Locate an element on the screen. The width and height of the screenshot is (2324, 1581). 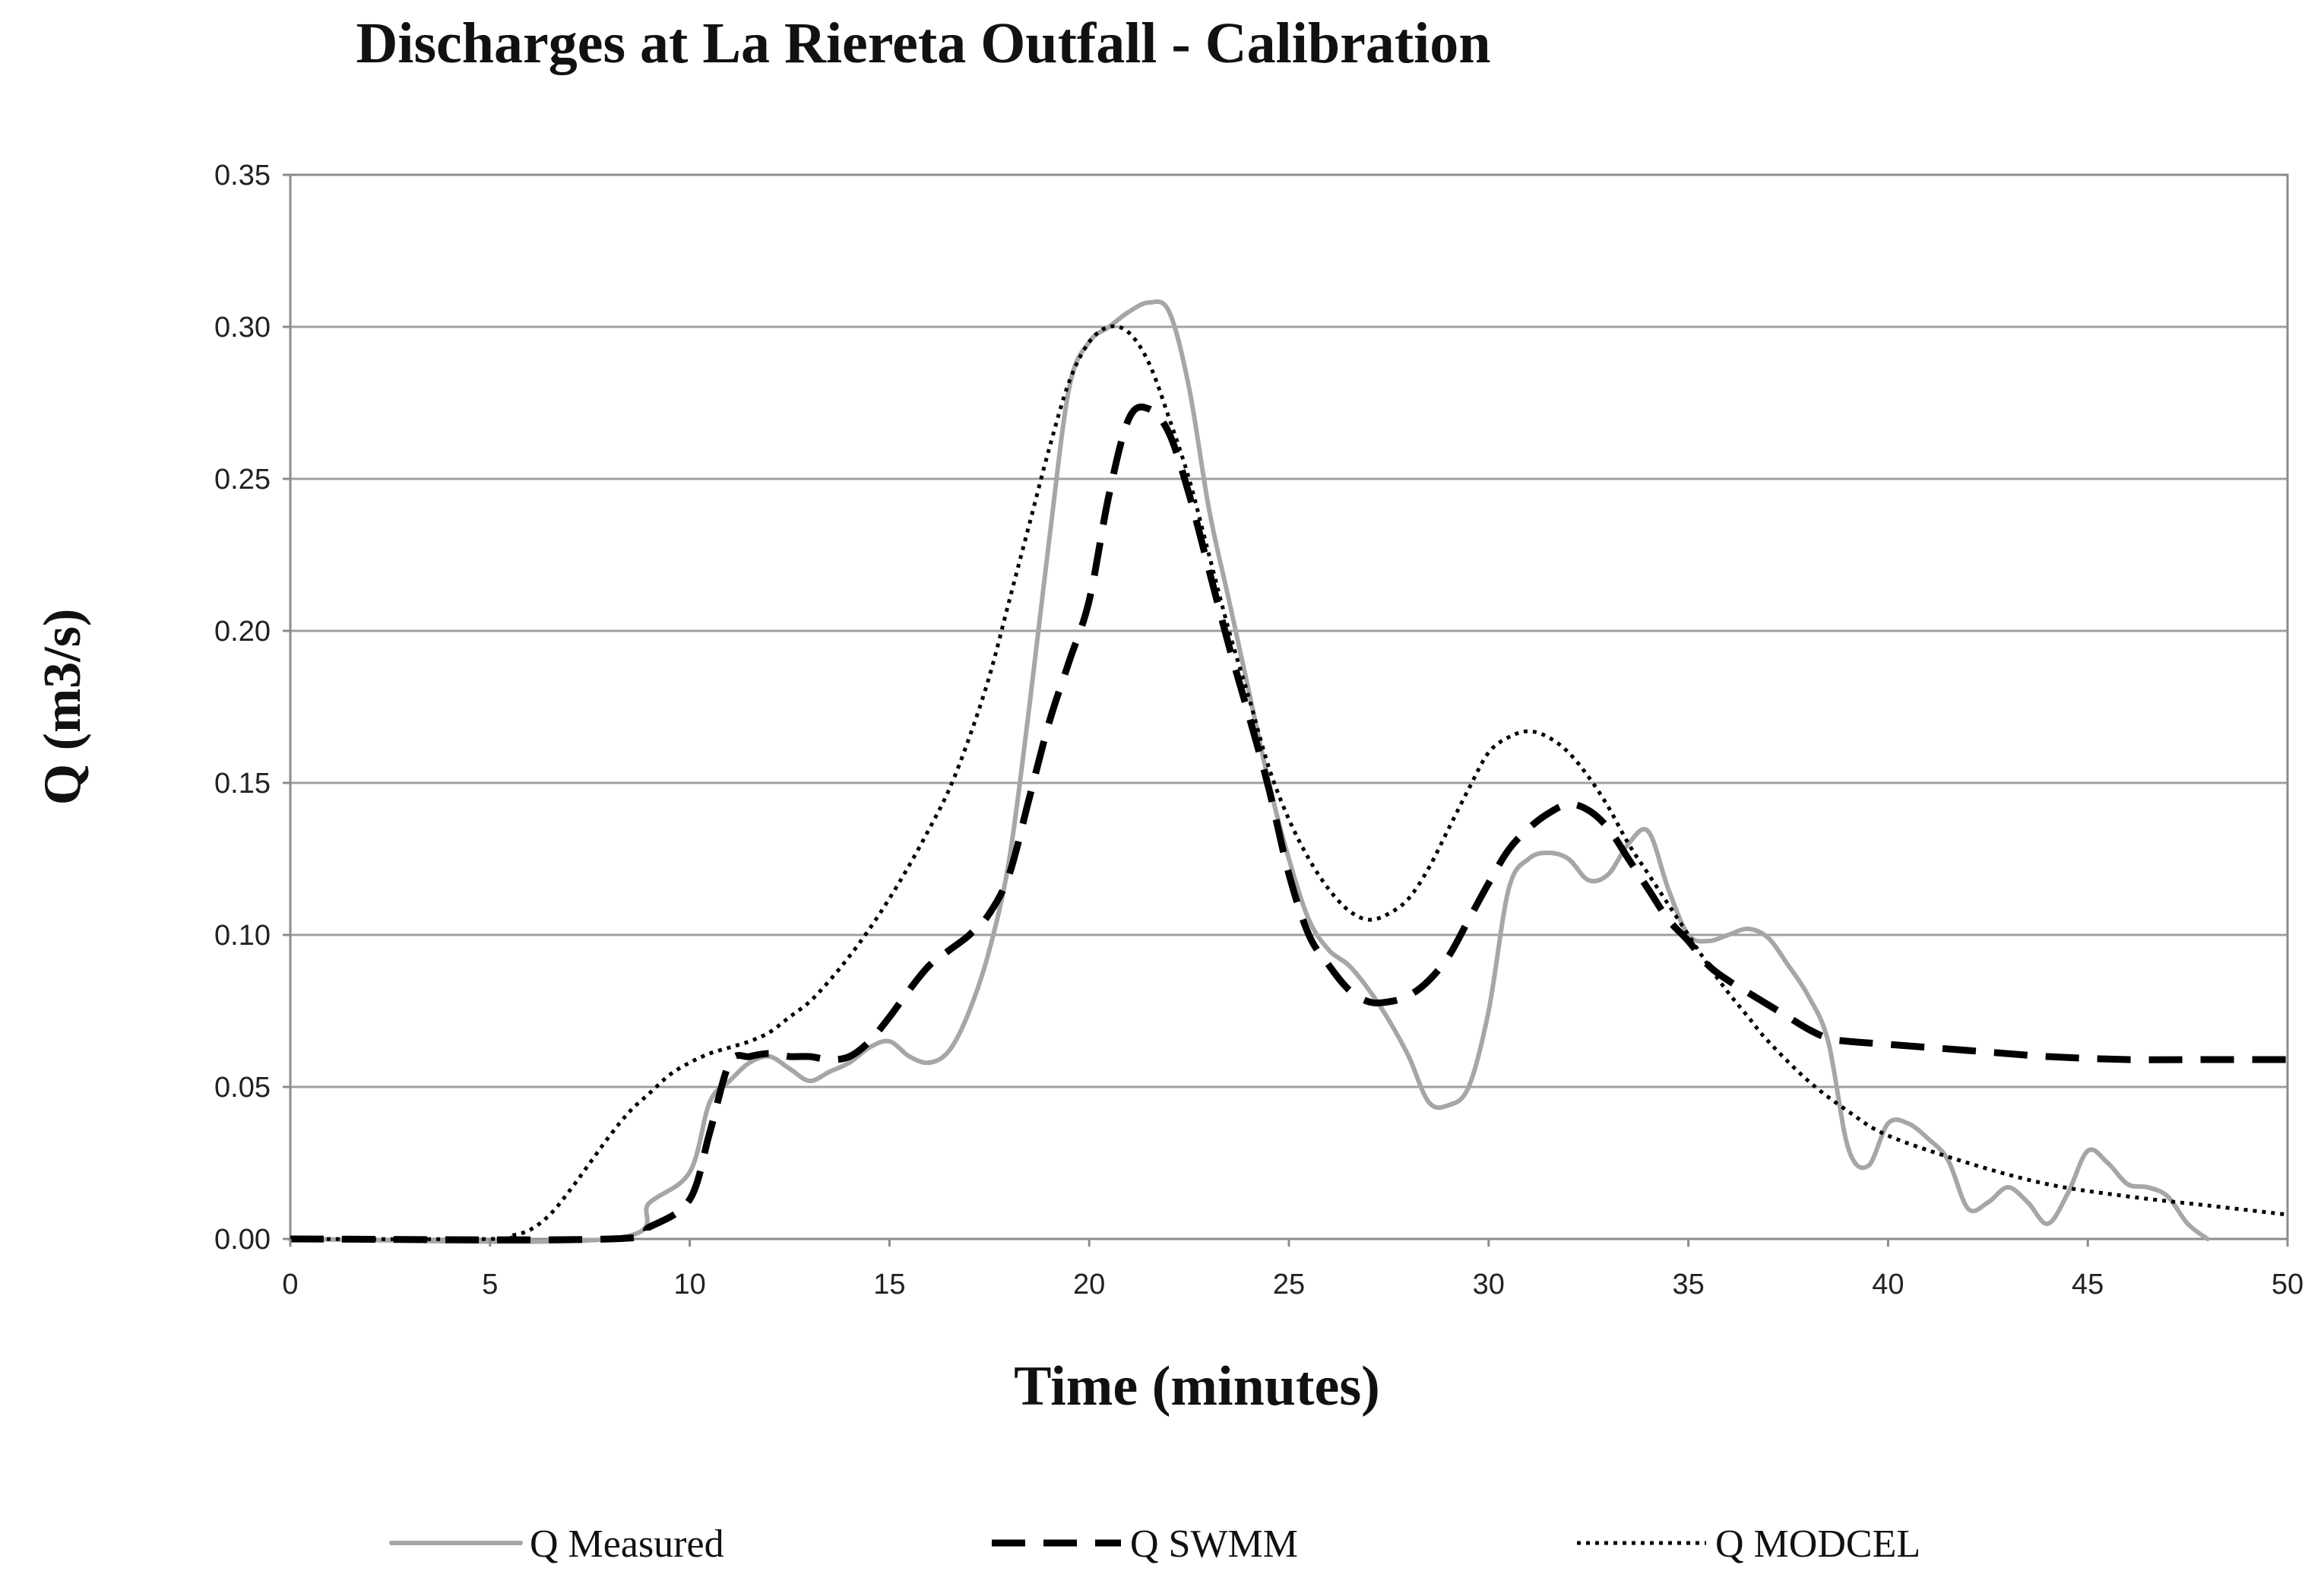
y-tick-label-1: 0.05 is located at coordinates (242, 1088).